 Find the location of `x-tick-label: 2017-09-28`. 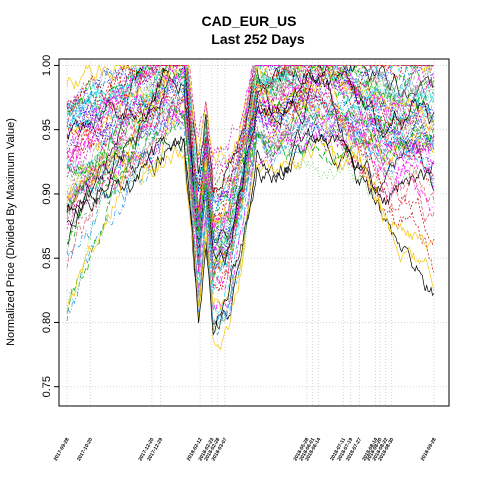

x-tick-label: 2017-09-28 is located at coordinates (62, 449).